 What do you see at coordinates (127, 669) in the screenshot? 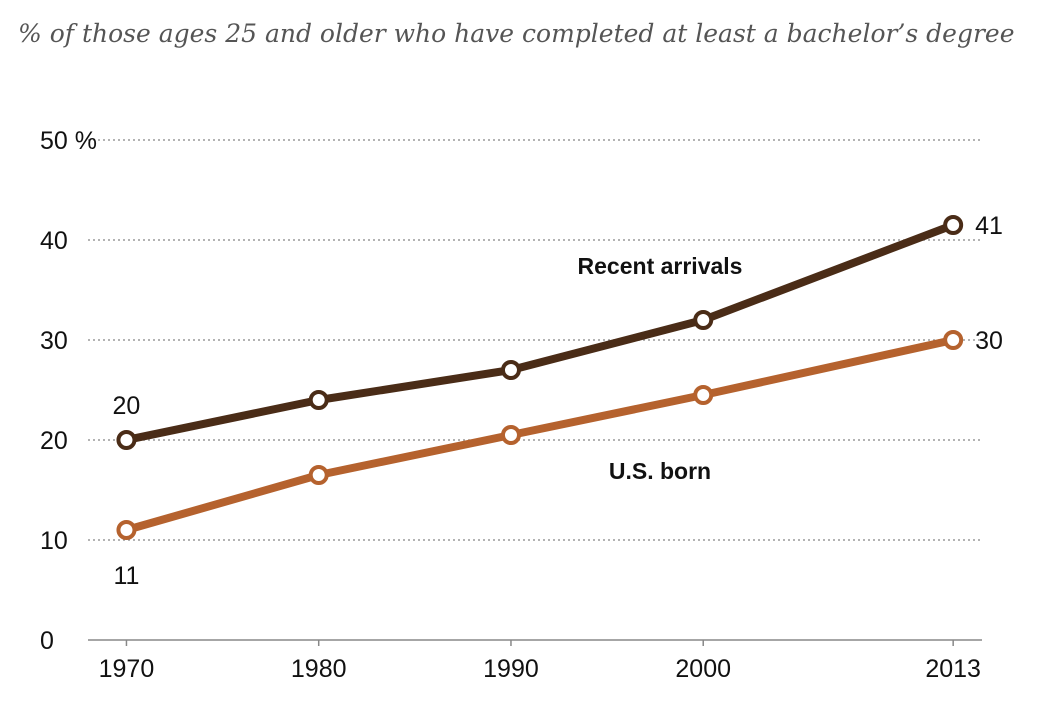
I see `x-tick-label: 1970` at bounding box center [127, 669].